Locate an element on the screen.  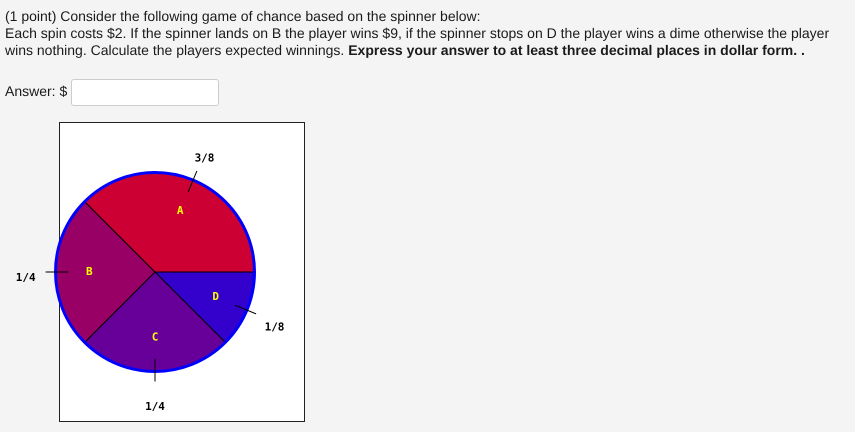
slice-label: D is located at coordinates (216, 296).